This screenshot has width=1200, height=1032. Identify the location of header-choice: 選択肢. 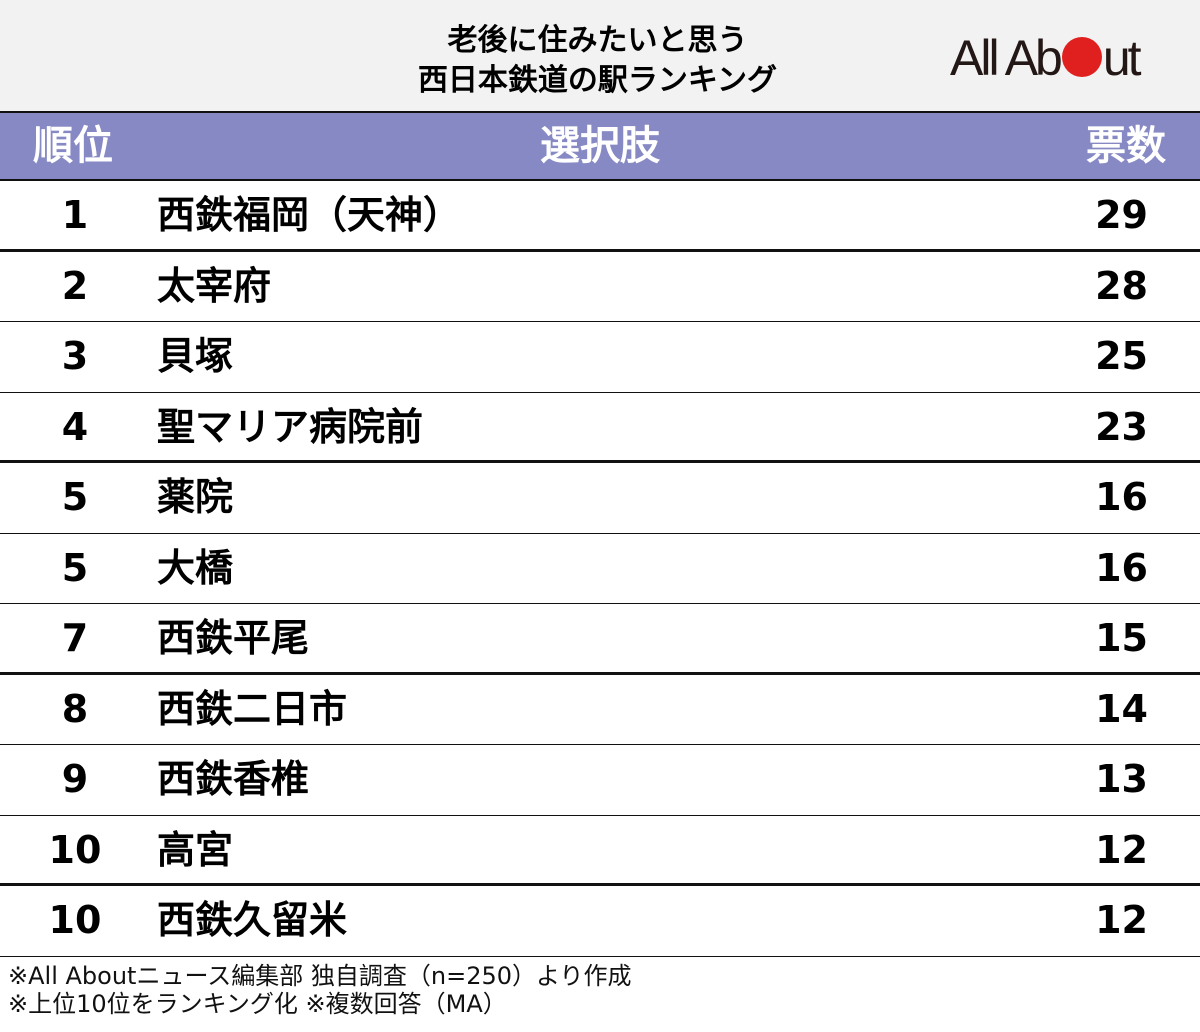
(600, 146).